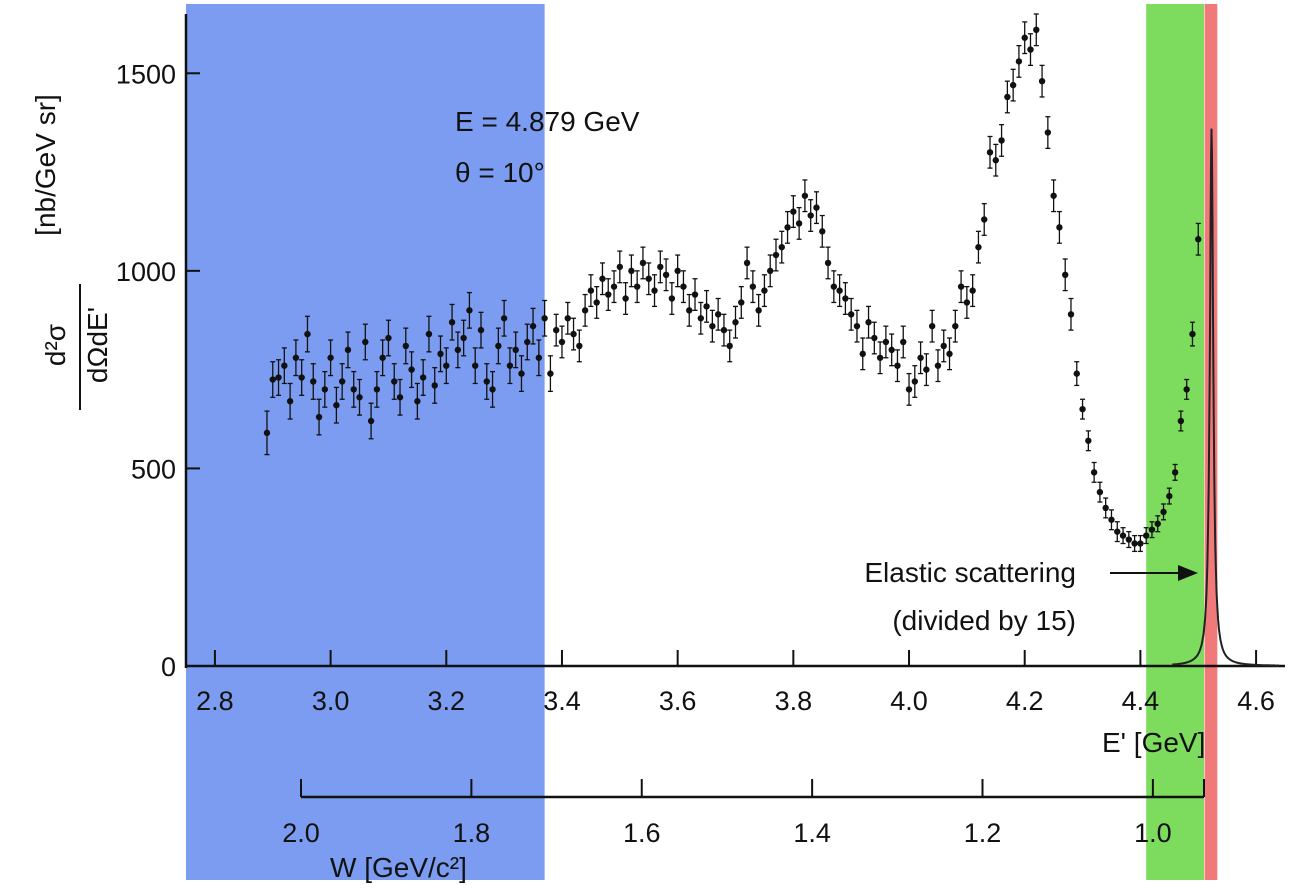  I want to click on x-tick-label: 4.6, so click(1256, 701).